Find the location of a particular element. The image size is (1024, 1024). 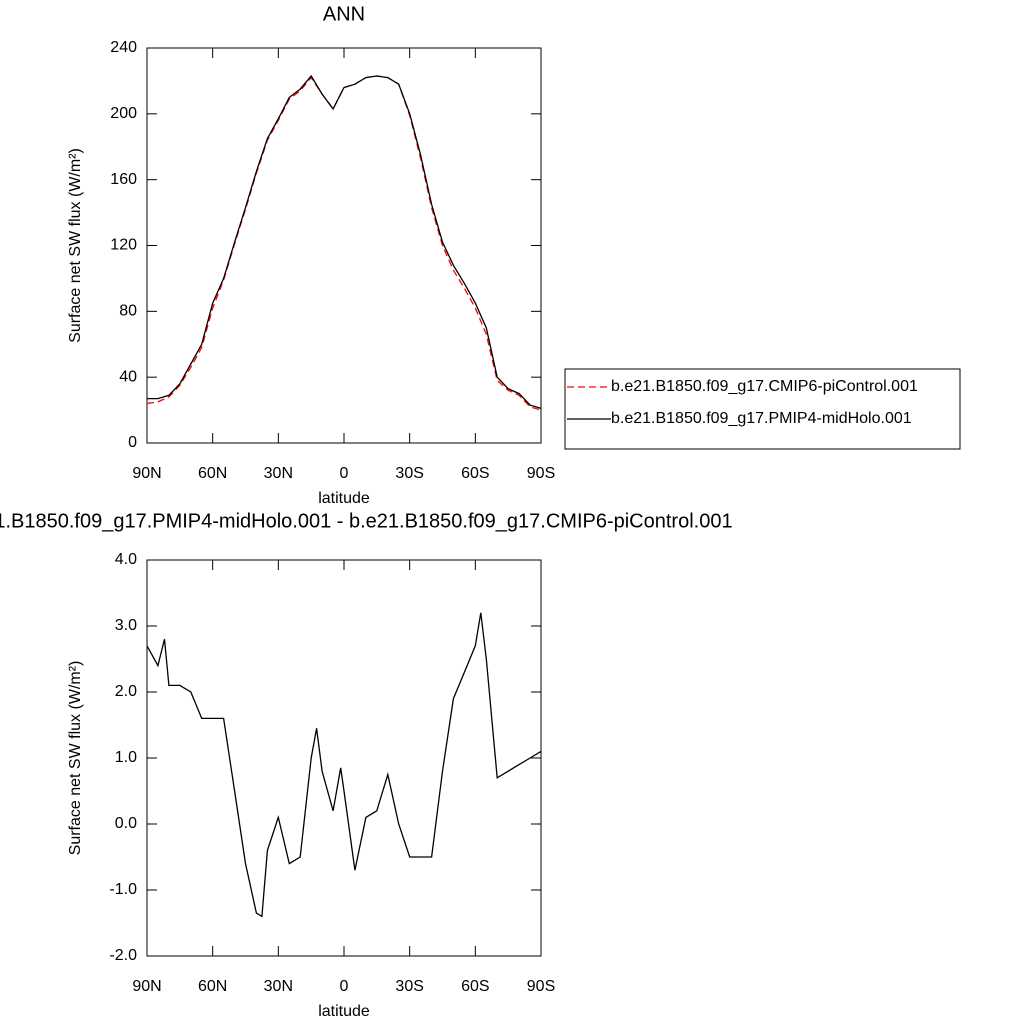

y-tick-label: 4.0 is located at coordinates (126, 559).